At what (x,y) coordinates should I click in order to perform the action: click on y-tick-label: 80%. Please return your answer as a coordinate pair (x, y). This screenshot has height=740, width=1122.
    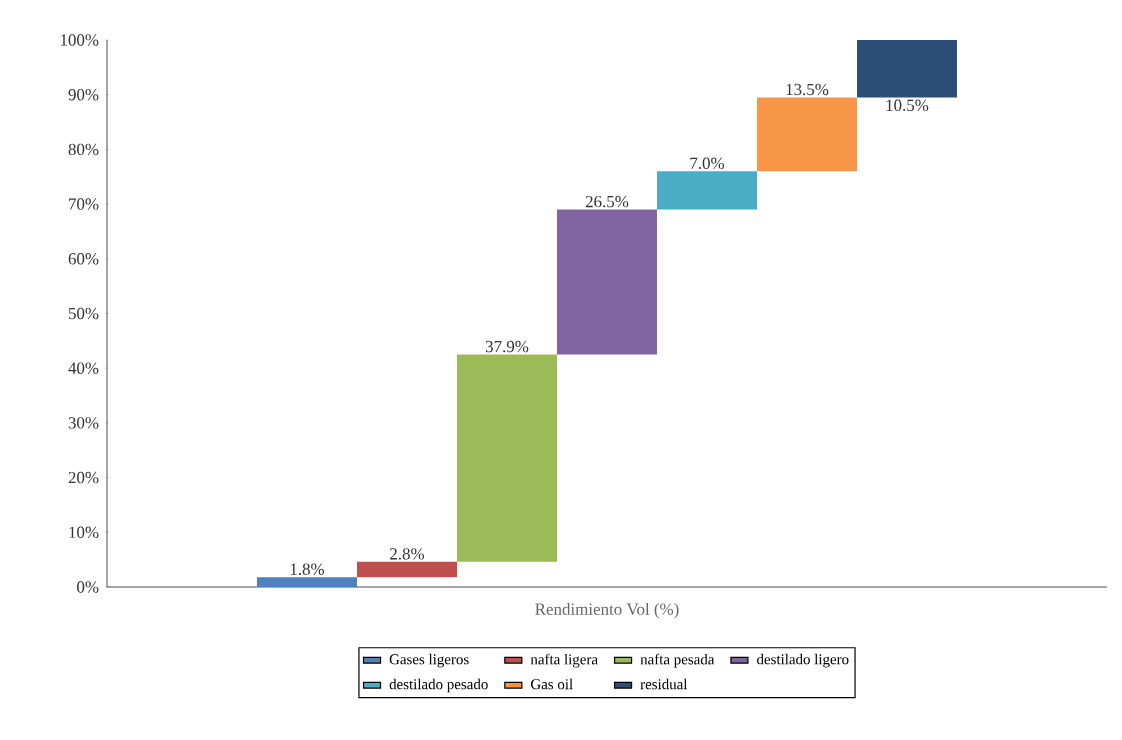
    Looking at the image, I should click on (83, 149).